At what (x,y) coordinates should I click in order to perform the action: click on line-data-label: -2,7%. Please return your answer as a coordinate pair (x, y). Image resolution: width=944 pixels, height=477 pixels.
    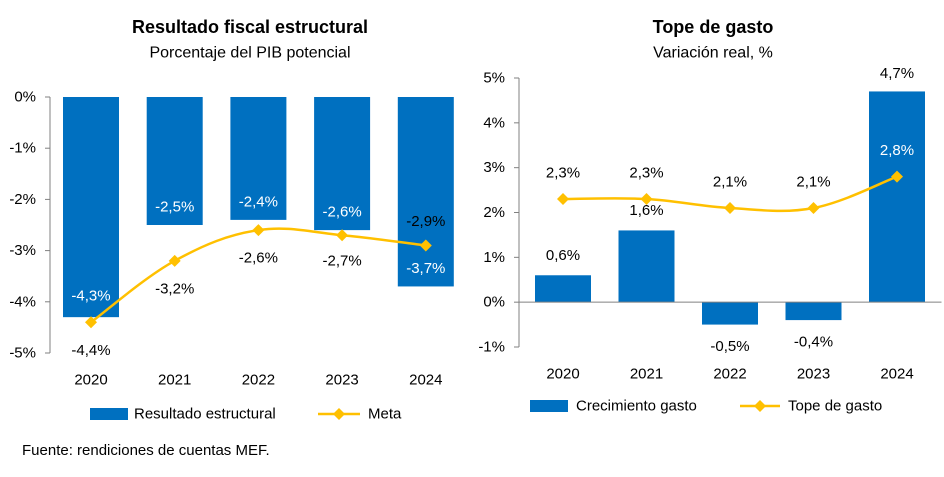
    Looking at the image, I should click on (342, 261).